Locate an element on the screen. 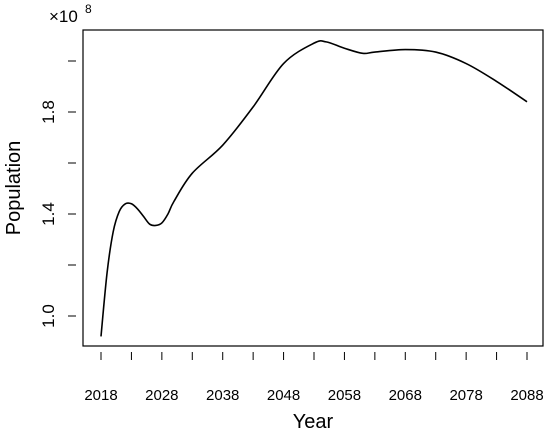  y-axis: 1.0 1.4 1.8 is located at coordinates (57, 194).